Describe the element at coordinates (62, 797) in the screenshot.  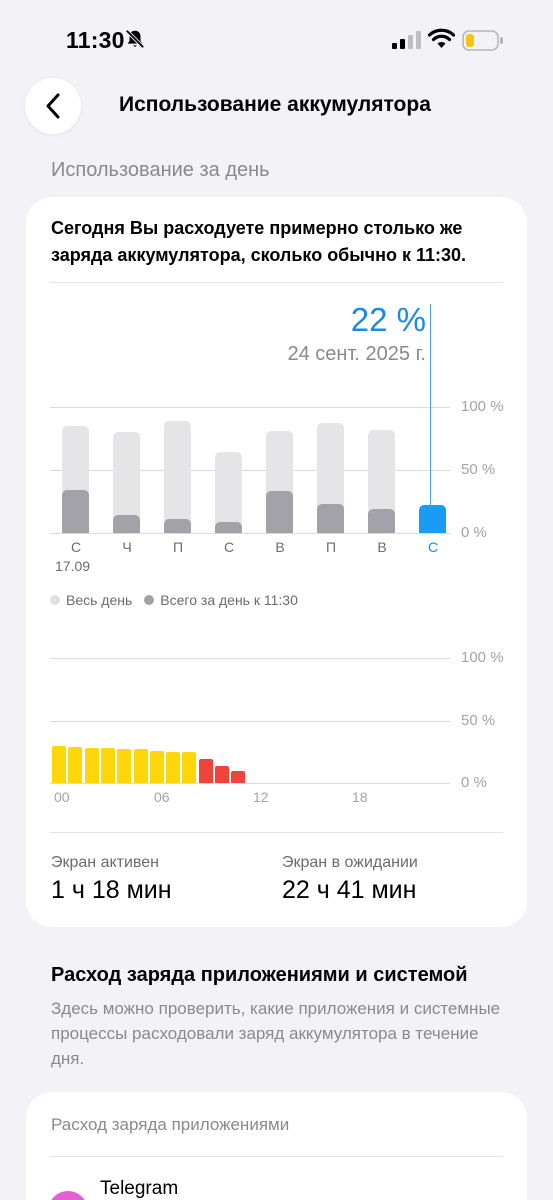
I see `x-axis-label: 00` at that location.